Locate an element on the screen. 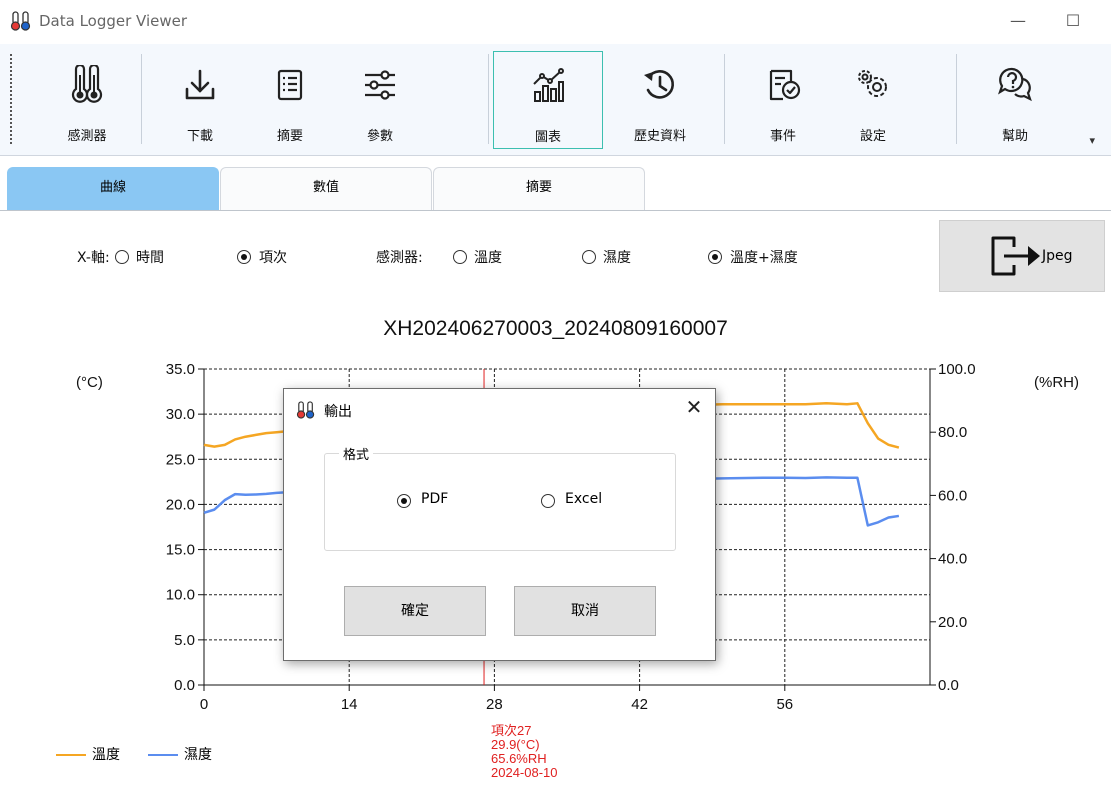 The width and height of the screenshot is (1111, 790). y-left-unit-label: (°C) is located at coordinates (89, 382).